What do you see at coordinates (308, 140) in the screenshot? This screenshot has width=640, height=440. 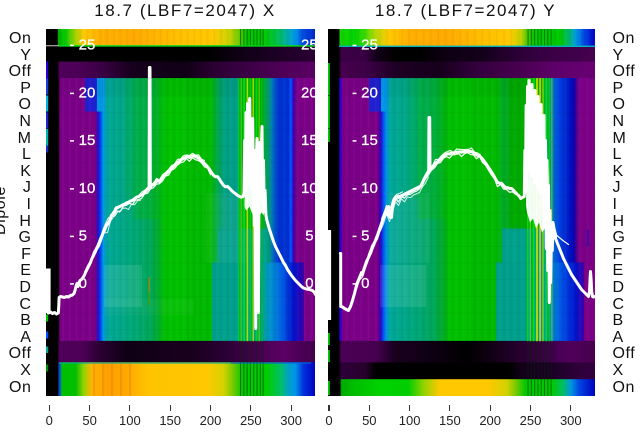 I see `svg-text: 15` at bounding box center [308, 140].